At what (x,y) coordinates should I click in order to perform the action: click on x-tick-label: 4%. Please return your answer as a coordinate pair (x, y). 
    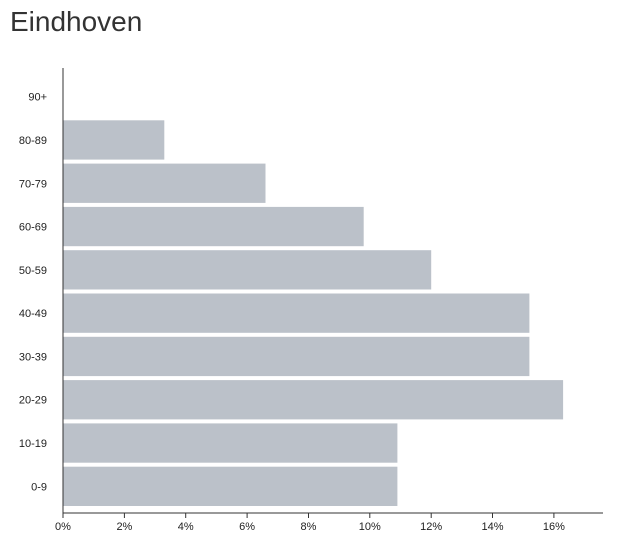
    Looking at the image, I should click on (186, 527).